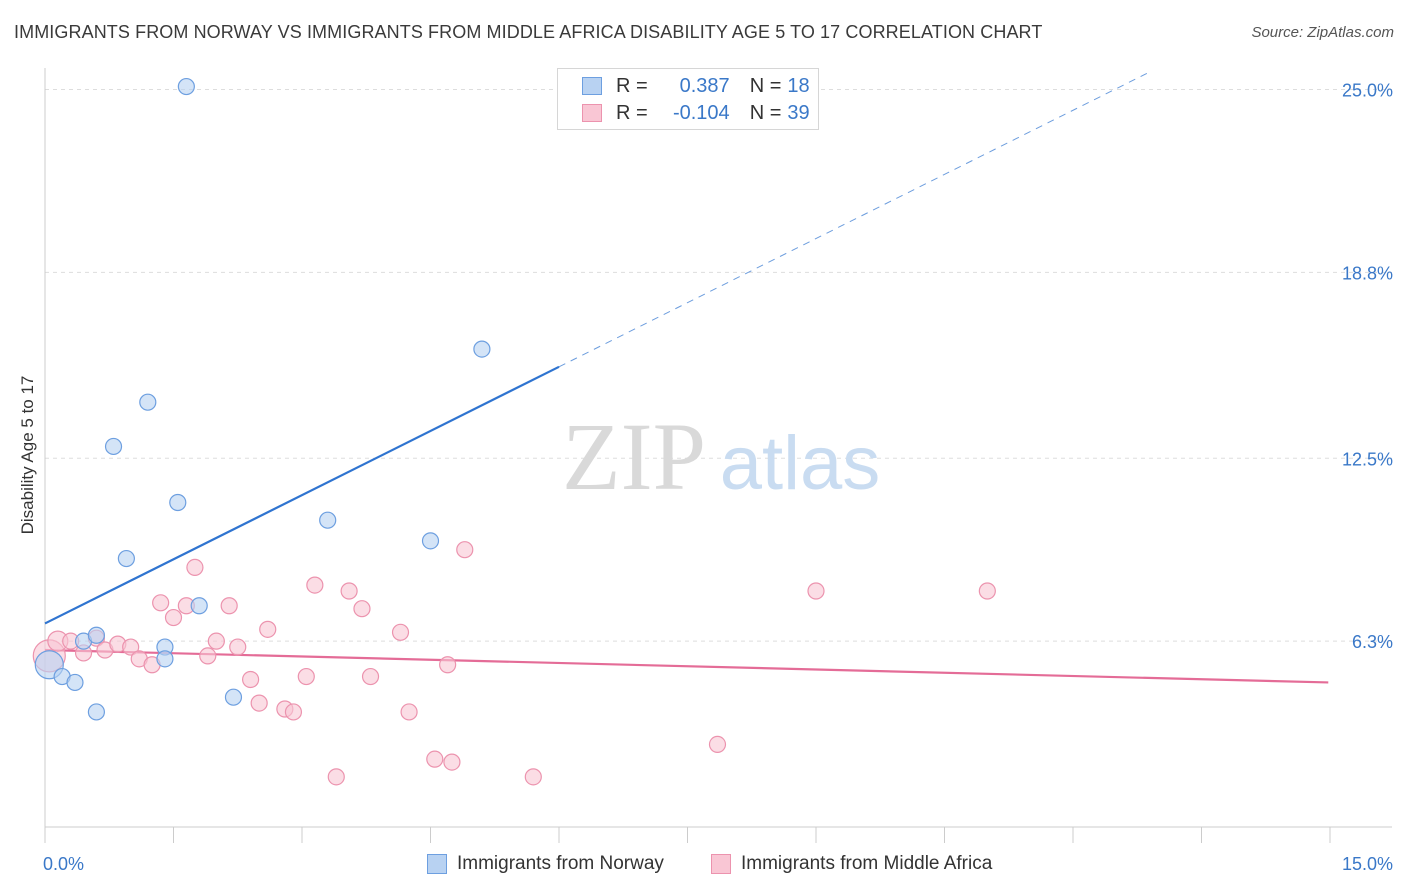  Describe the element at coordinates (63, 864) in the screenshot. I see `x-tick-label: 0.0%` at that location.